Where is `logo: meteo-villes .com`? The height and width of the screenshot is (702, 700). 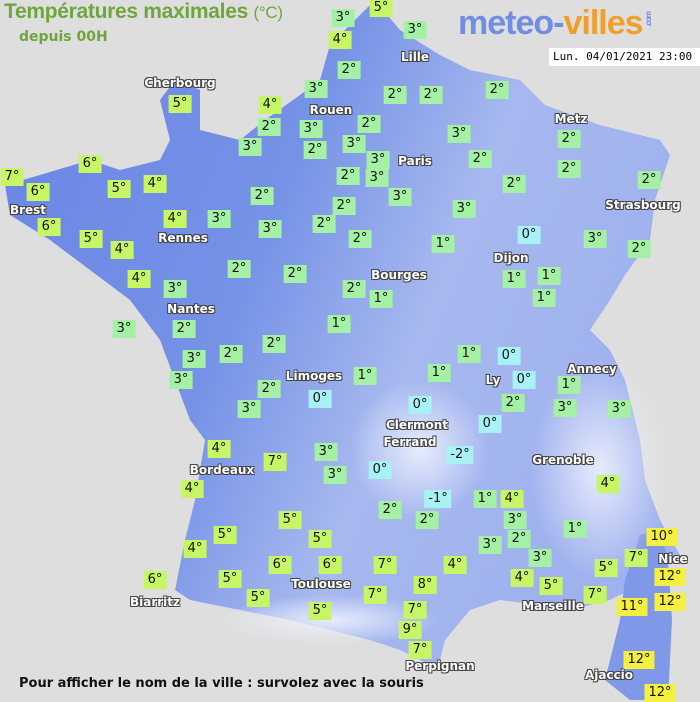
logo: meteo-villes .com is located at coordinates (555, 23).